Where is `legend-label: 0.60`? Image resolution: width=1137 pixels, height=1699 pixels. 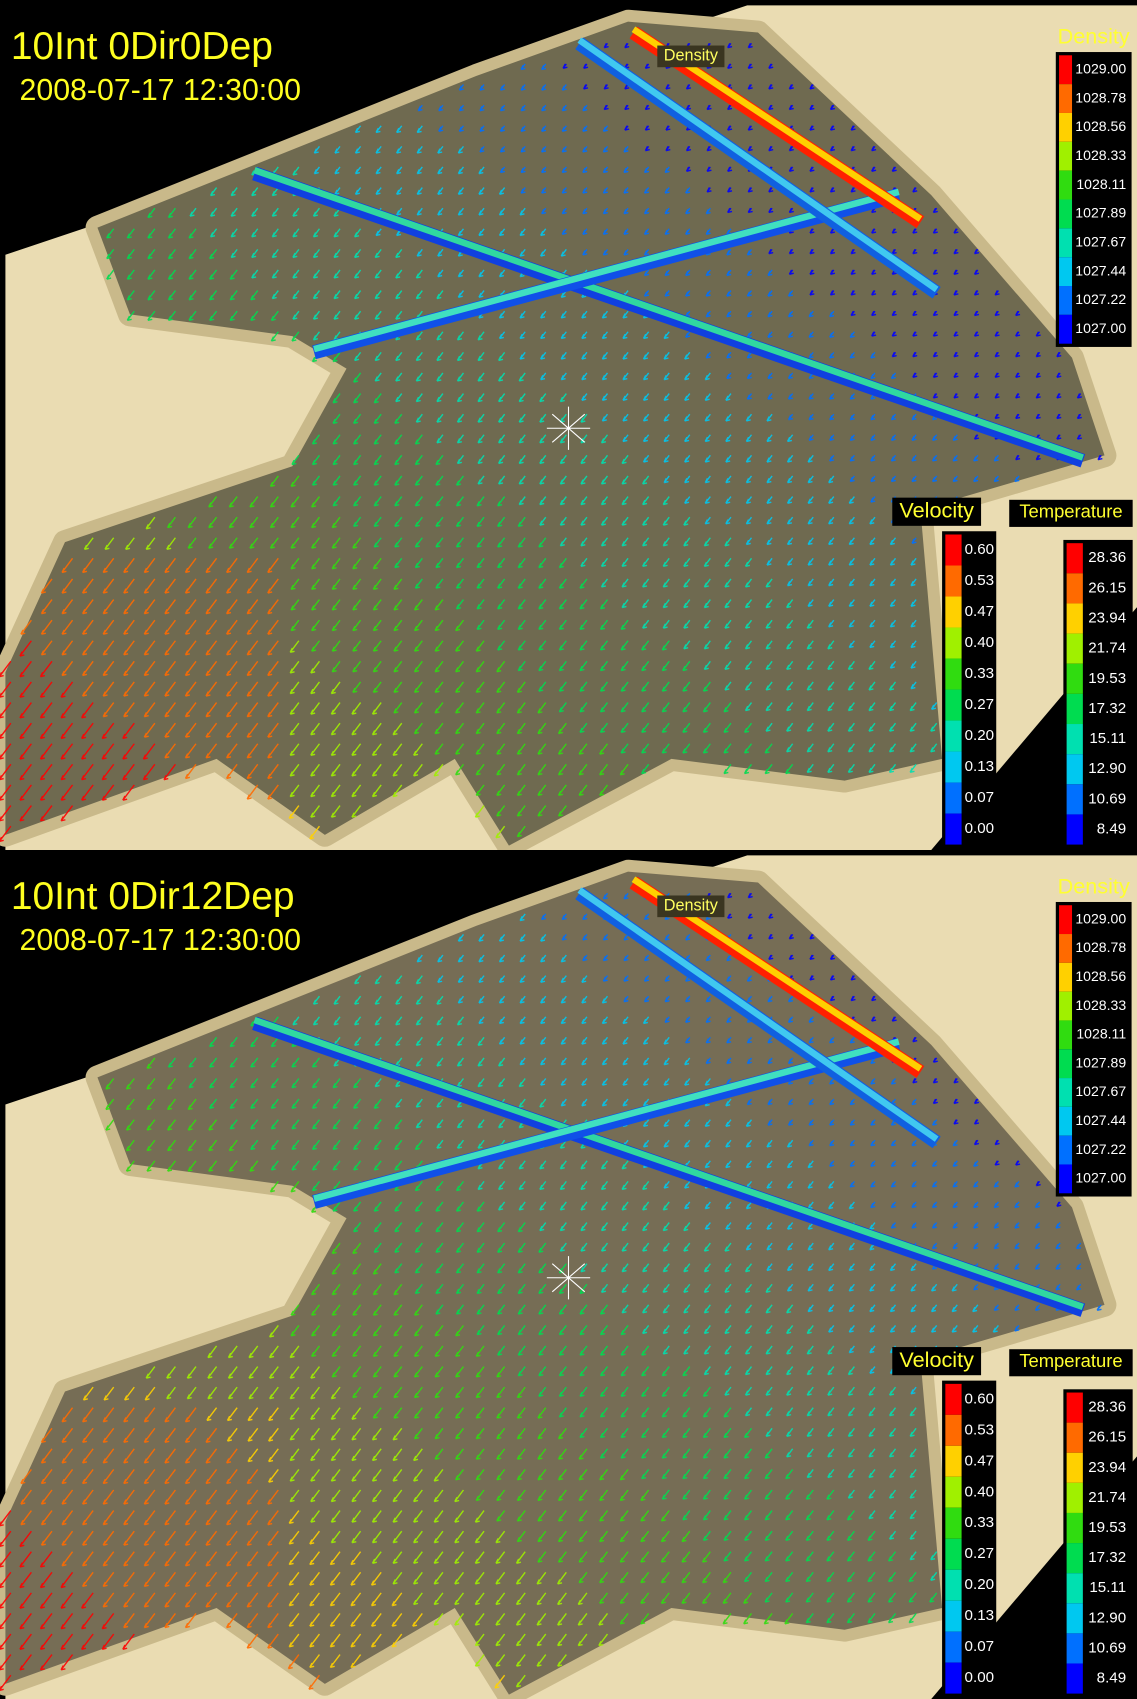
legend-label: 0.60 is located at coordinates (979, 1398).